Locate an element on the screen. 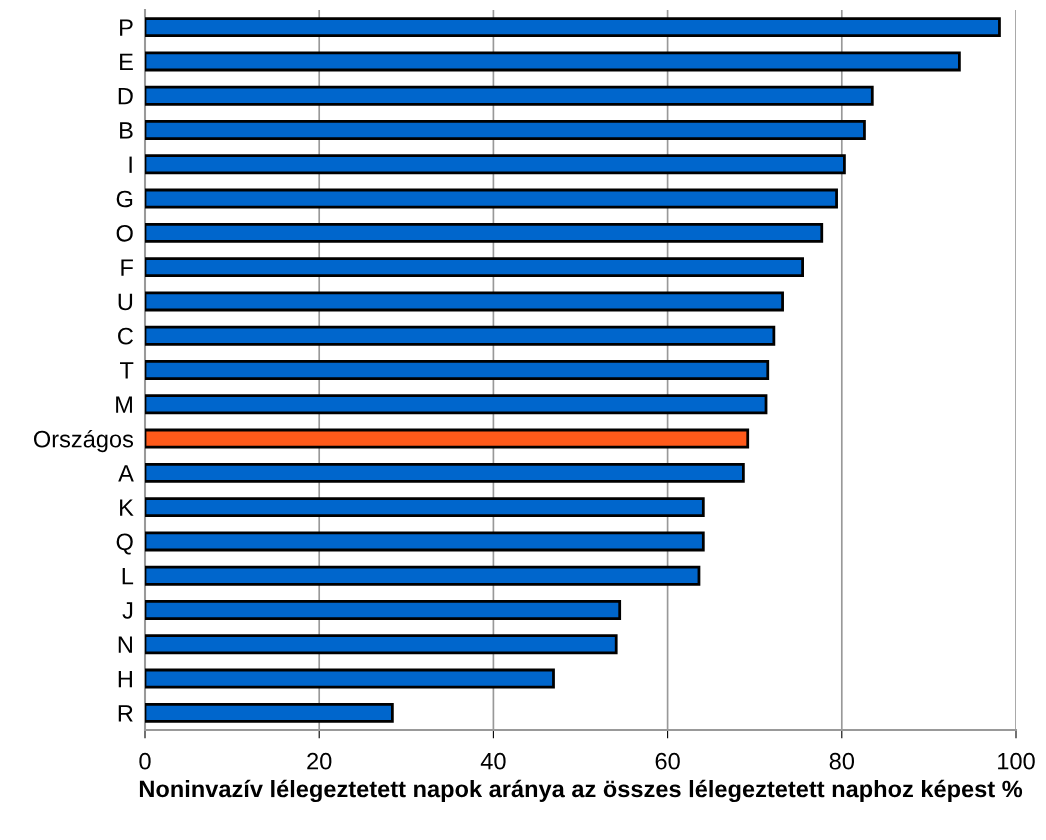 This screenshot has height=840, width=1046. x-axis-title: Noninvazív lélegeztetett napok aránya az összes lélegeztetett naphoz képest % is located at coordinates (581, 791).